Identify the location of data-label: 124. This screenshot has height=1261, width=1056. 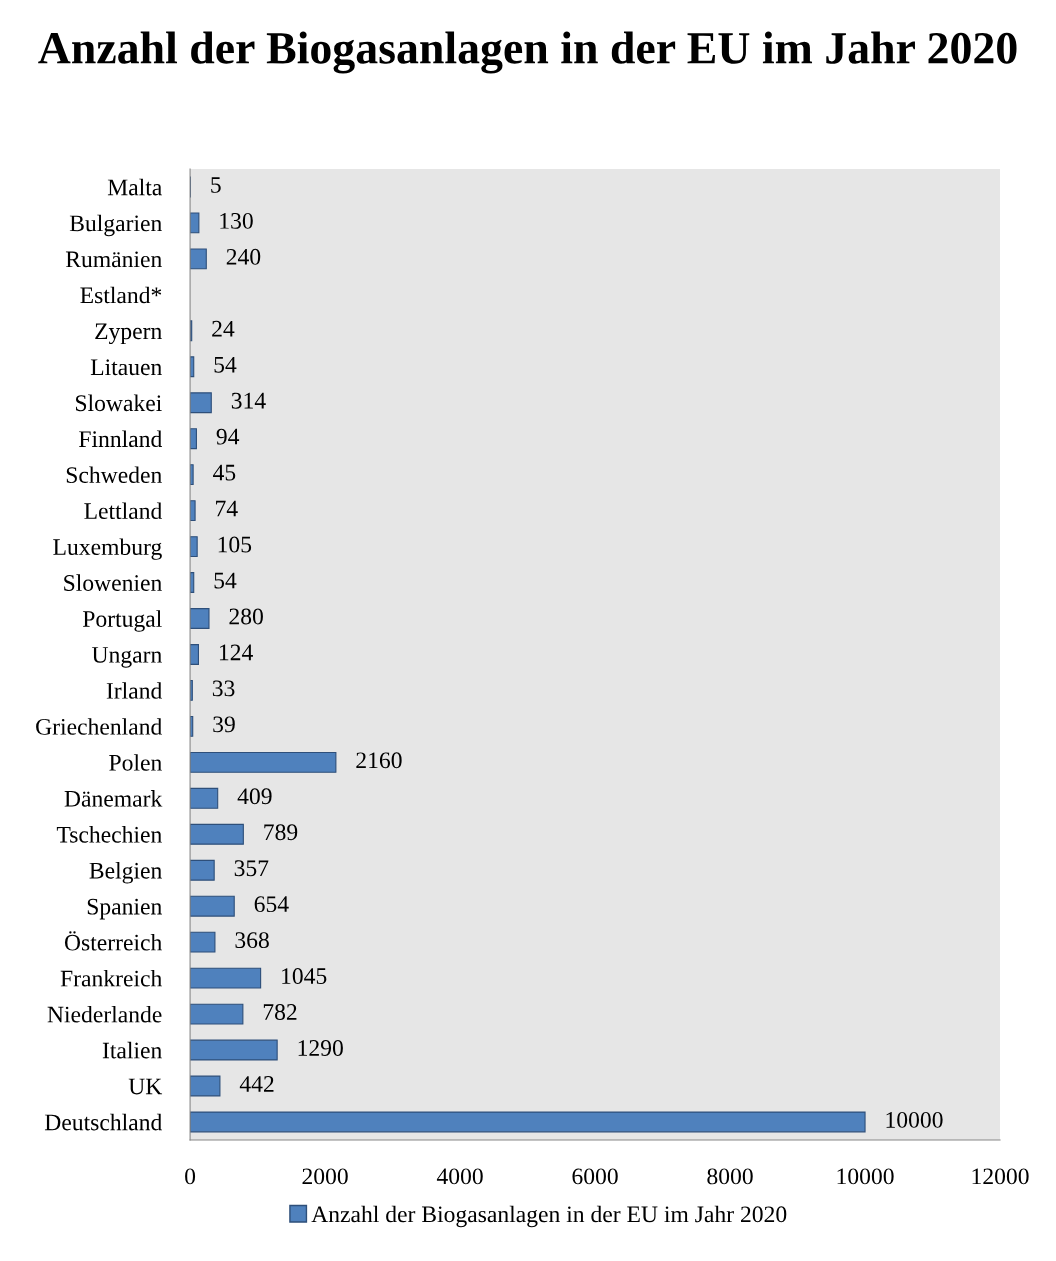
(236, 652).